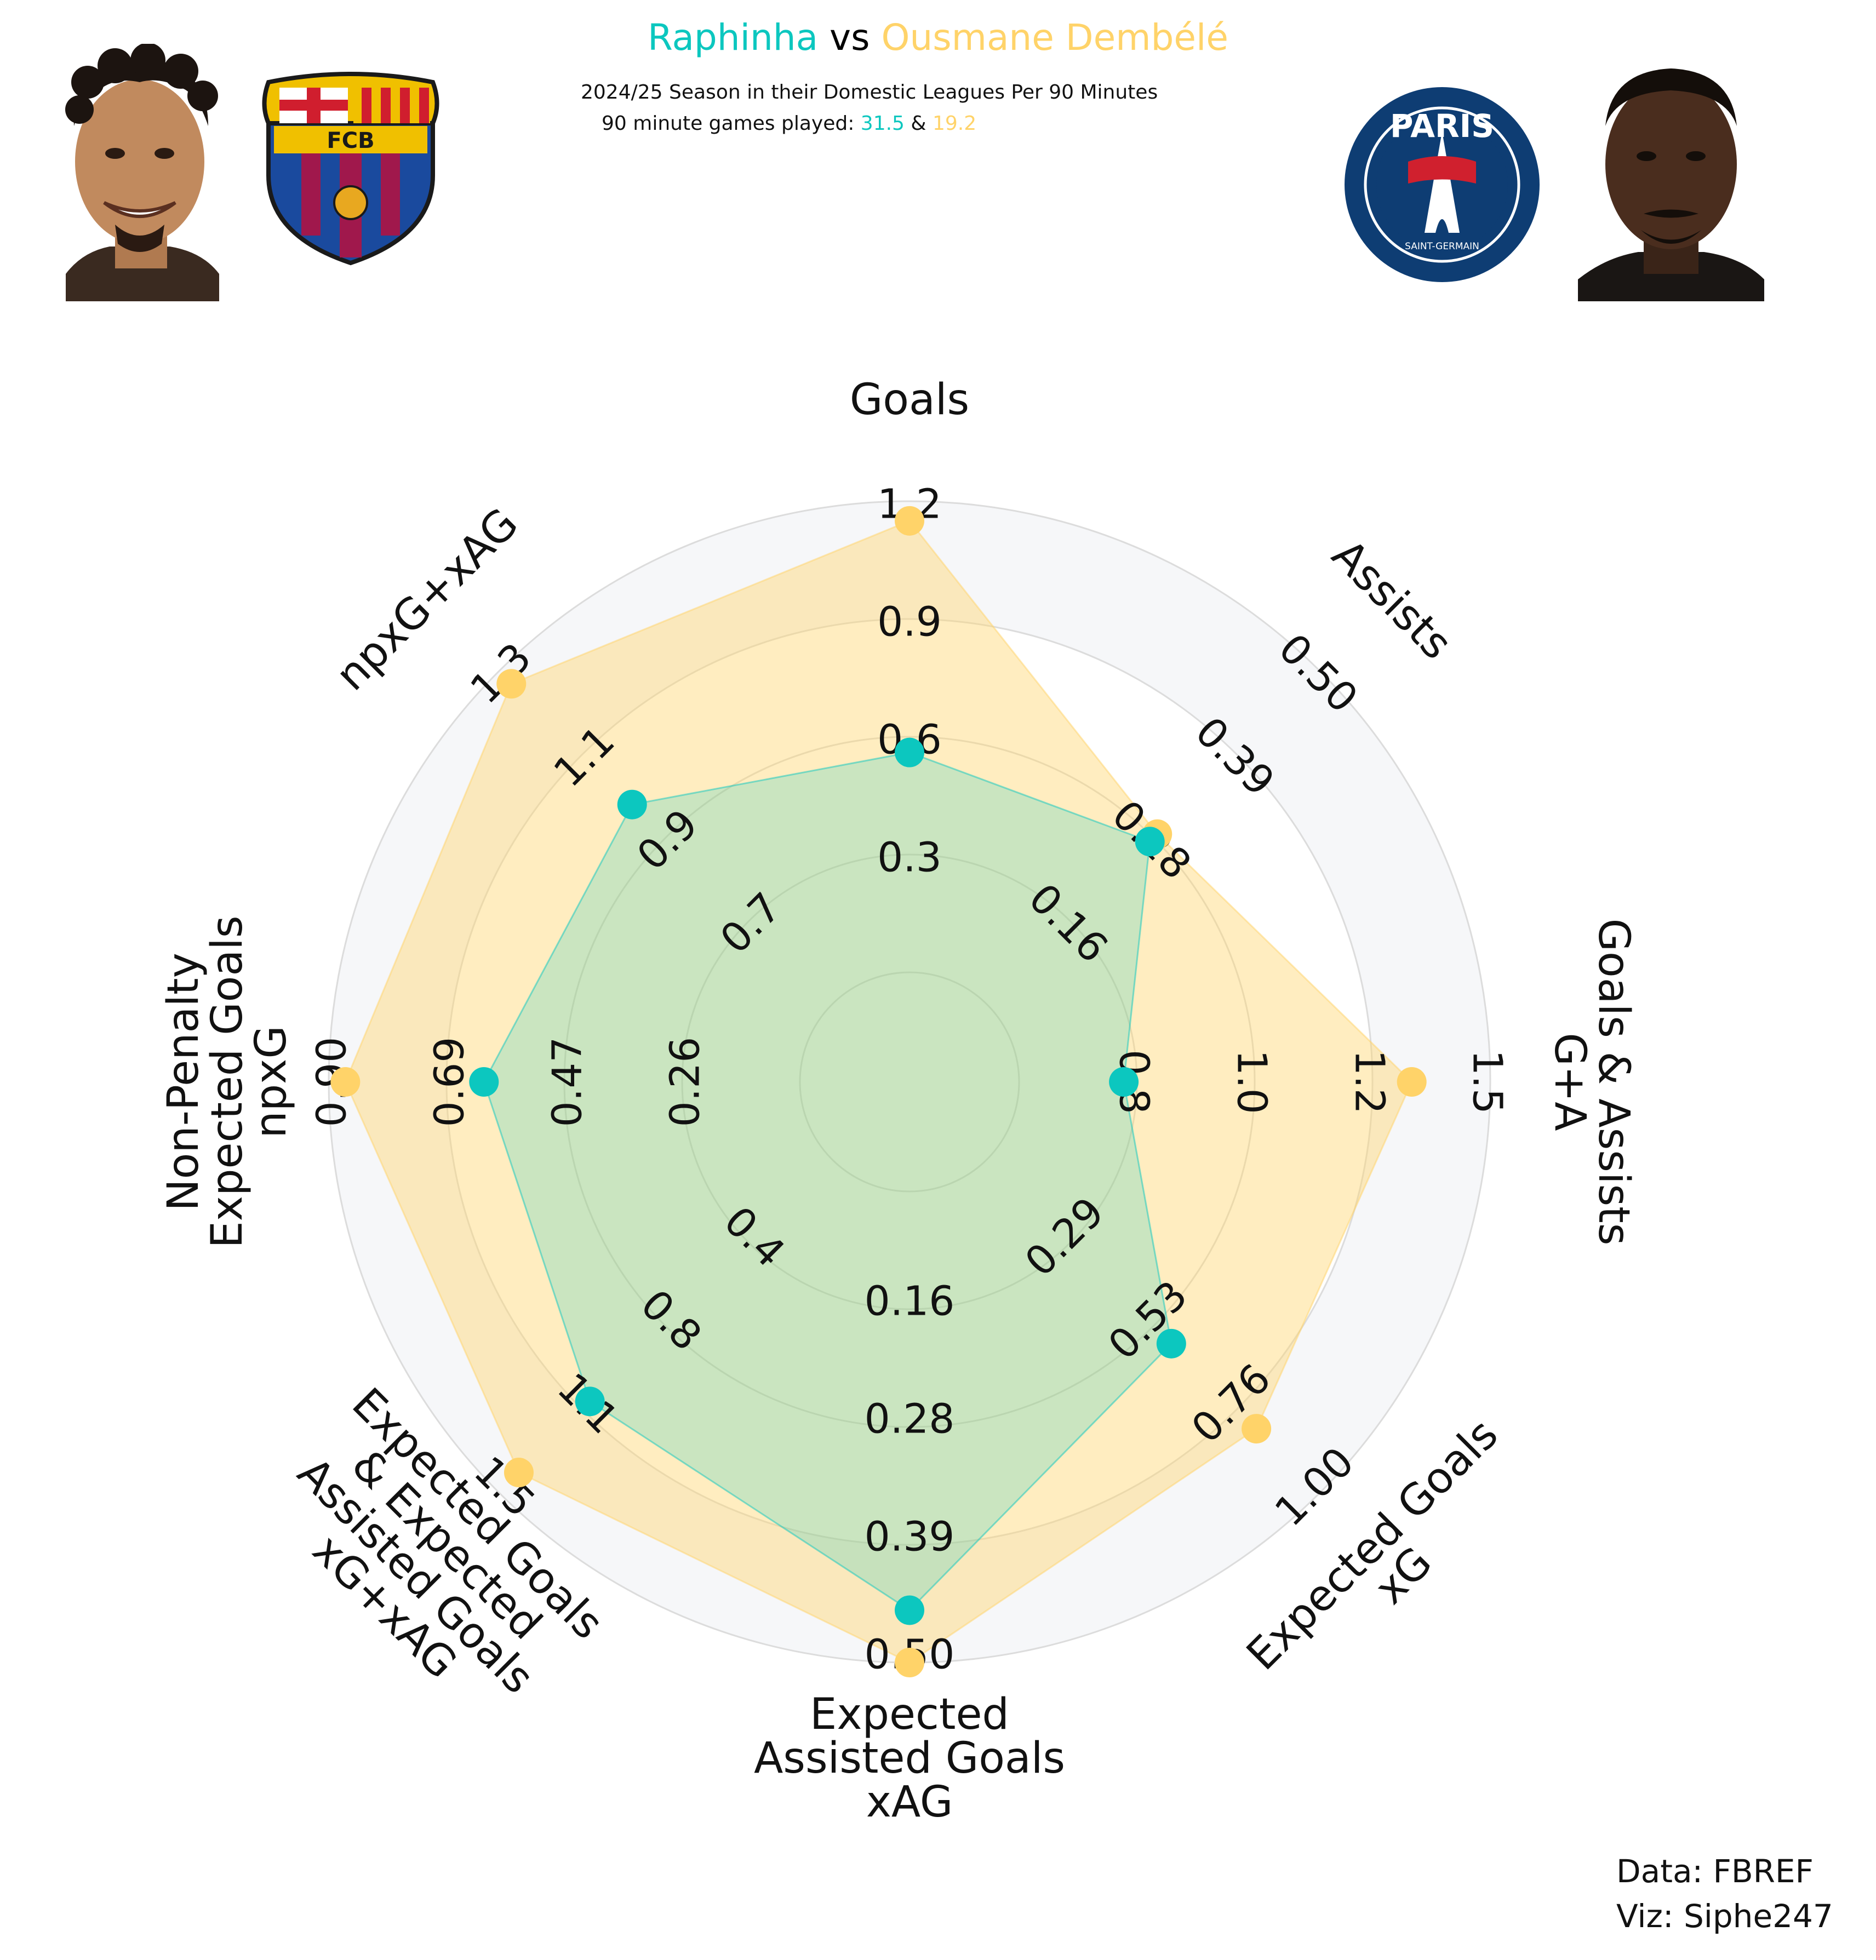 This screenshot has height=1960, width=1876. Describe the element at coordinates (882, 124) in the screenshot. I see `games-played-player1: 31.5` at that location.